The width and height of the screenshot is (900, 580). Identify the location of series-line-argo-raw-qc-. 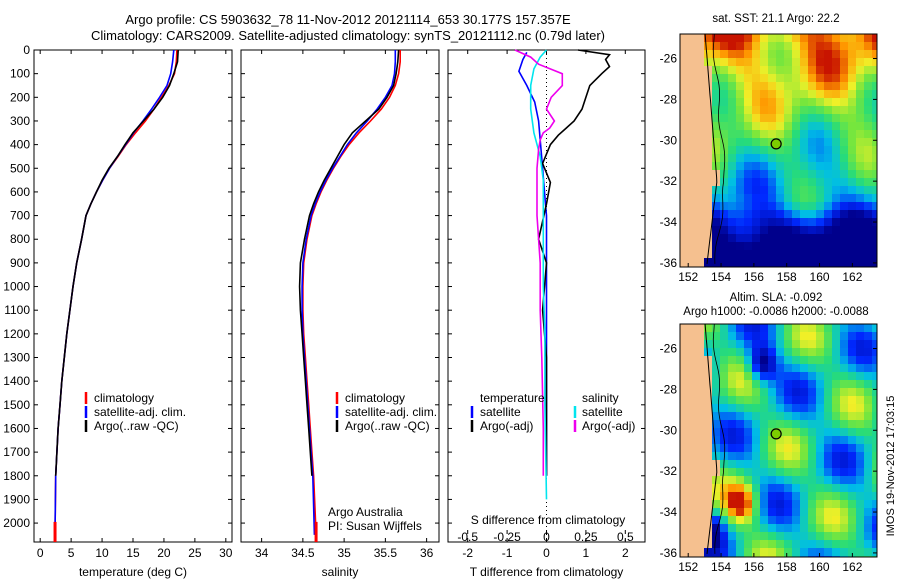
(116, 262).